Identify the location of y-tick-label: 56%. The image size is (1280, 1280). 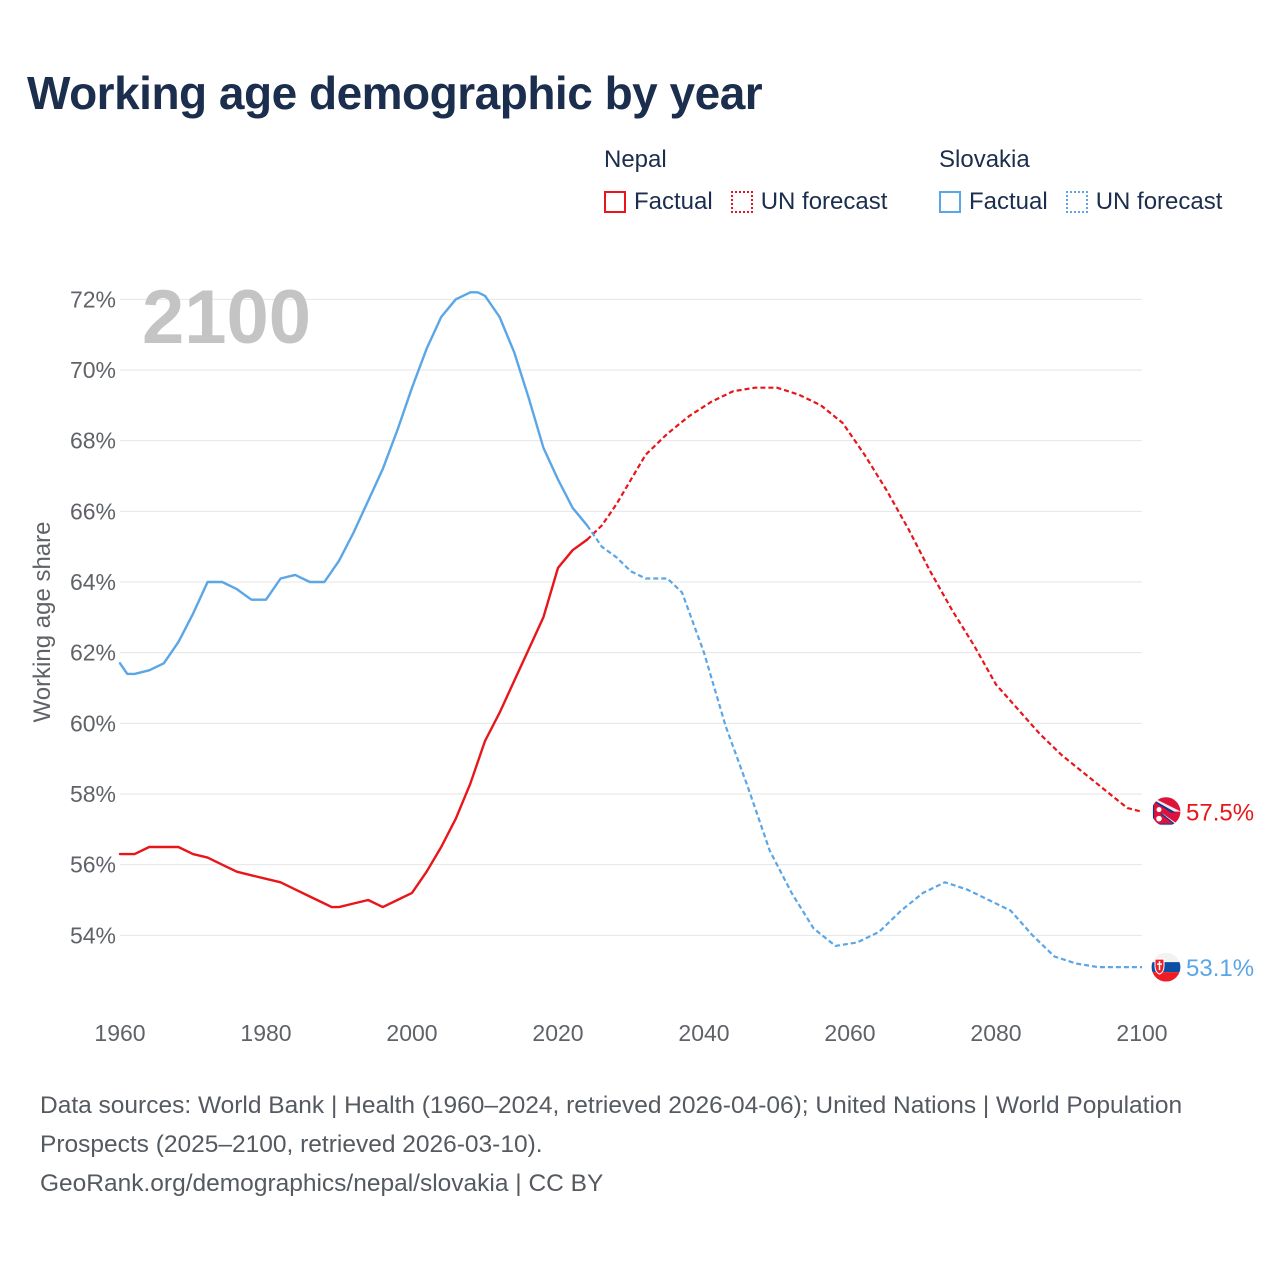
(93, 865).